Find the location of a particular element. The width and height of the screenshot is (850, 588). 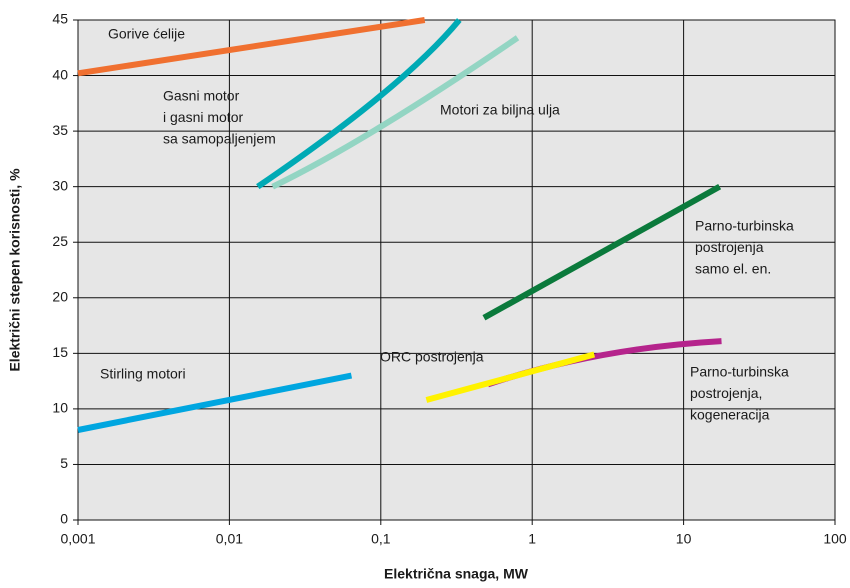

y-tick-label: 40 is located at coordinates (60, 74).